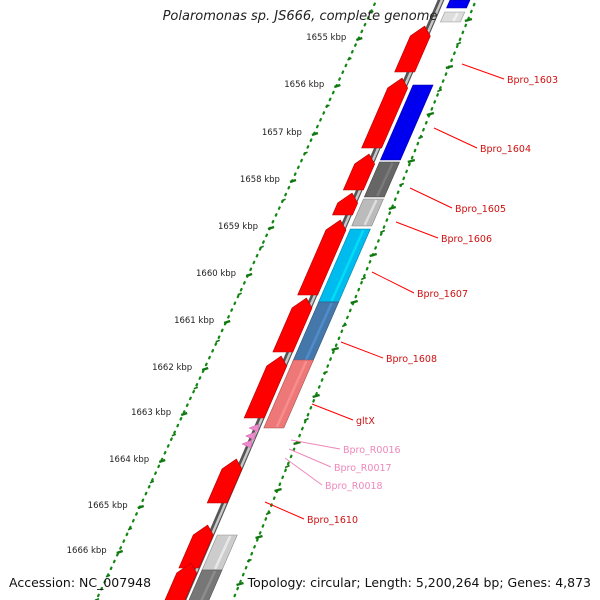 The image size is (600, 600). Describe the element at coordinates (205, 584) in the screenshot. I see `gene-bottom-dark` at that location.